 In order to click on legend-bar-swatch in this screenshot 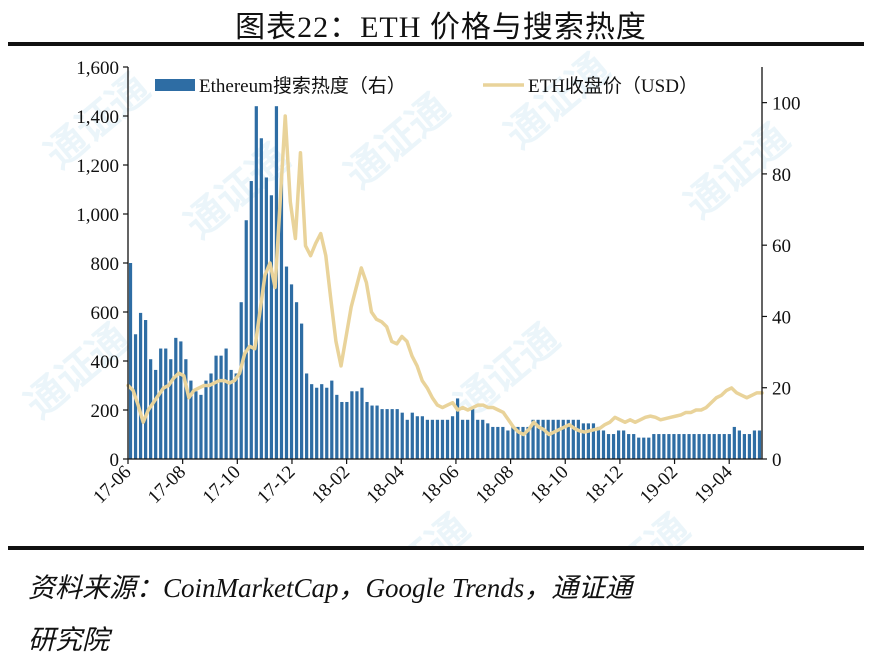, I will do `click(175, 85)`.